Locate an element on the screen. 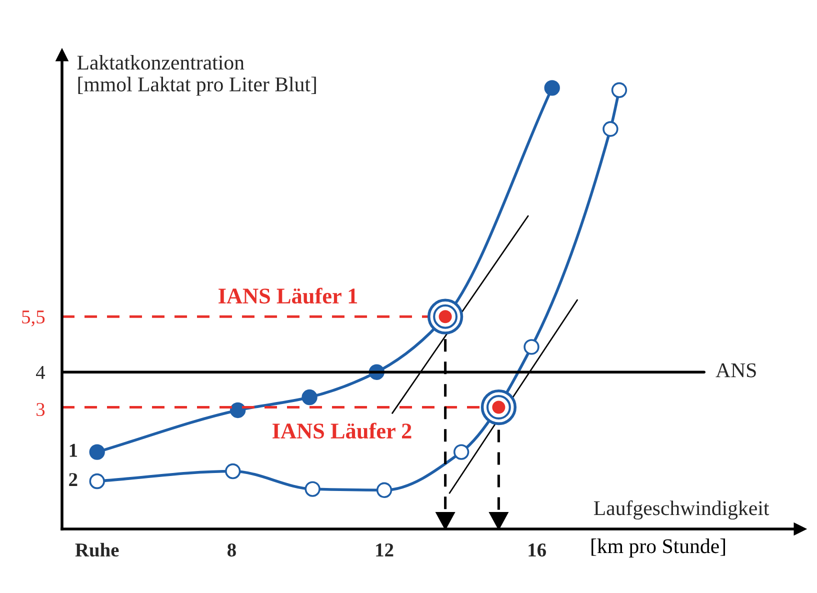  x-axis-title: Laufgeschwindigkeit is located at coordinates (682, 510).